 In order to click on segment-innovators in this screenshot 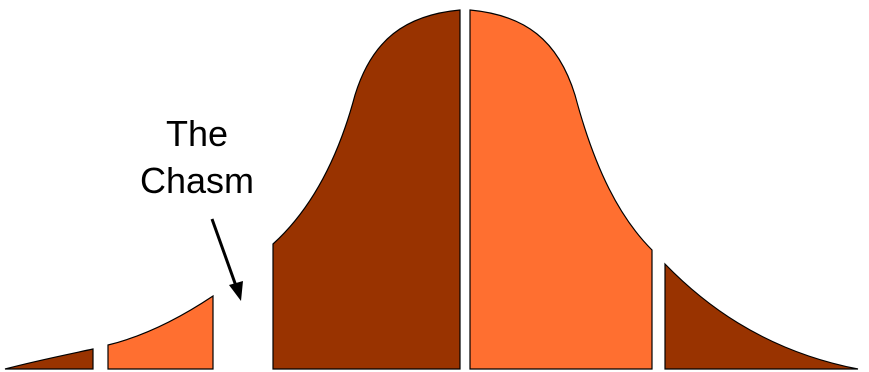, I will do `click(49, 359)`.